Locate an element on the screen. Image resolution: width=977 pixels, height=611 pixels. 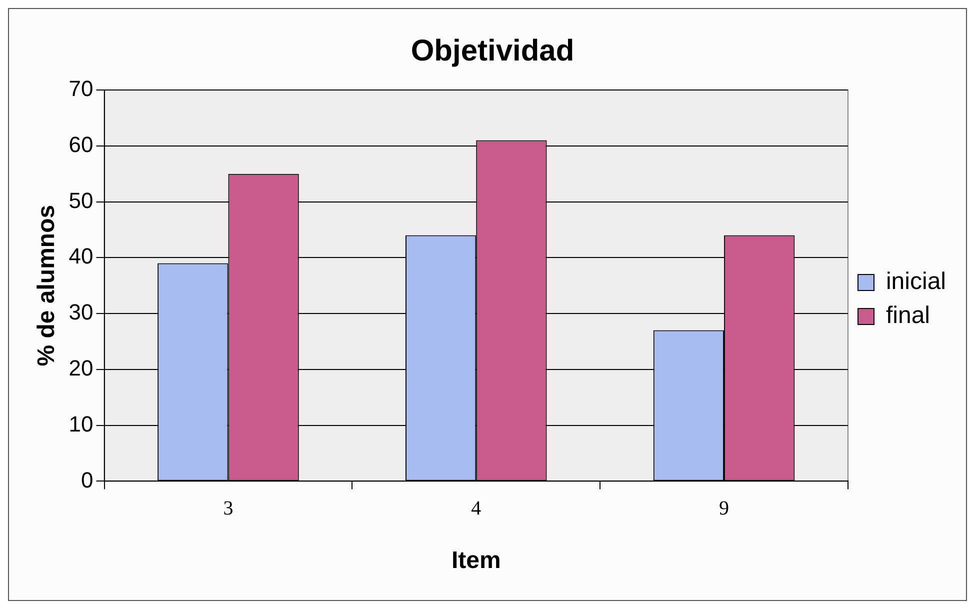
y-tick-label: 60 is located at coordinates (81, 144).